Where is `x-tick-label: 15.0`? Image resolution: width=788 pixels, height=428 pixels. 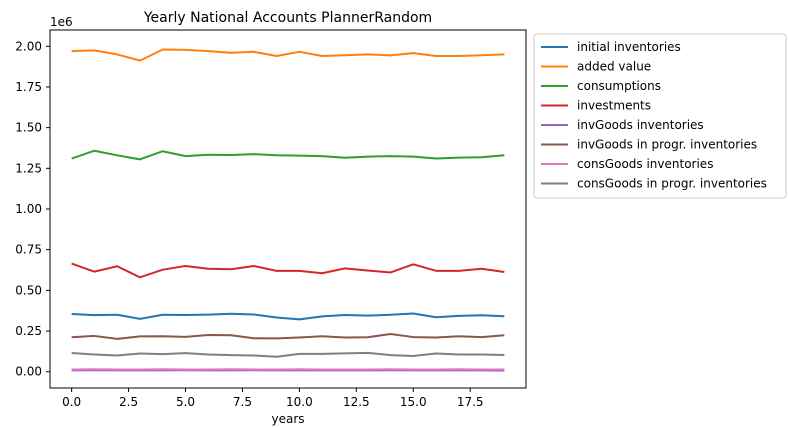 x-tick-label: 15.0 is located at coordinates (413, 402).